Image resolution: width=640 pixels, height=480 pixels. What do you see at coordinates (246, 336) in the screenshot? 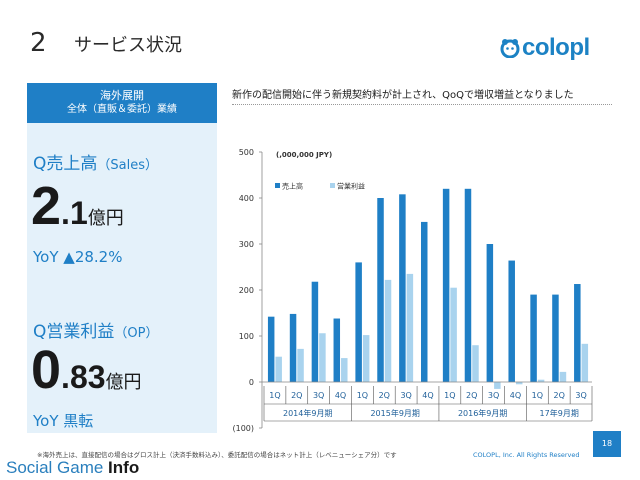
I see `y-tick-label: 100` at bounding box center [246, 336].